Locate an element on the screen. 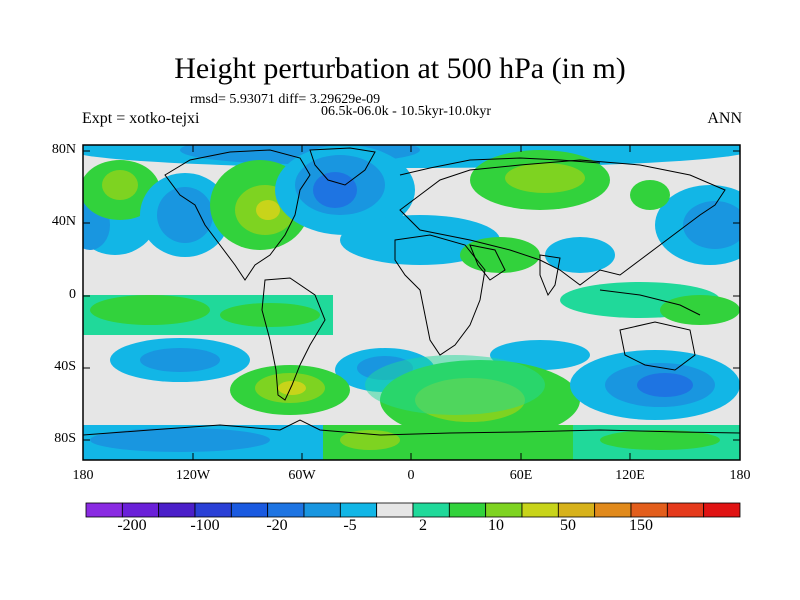 This screenshot has height=600, width=800. field-namerica-yellow is located at coordinates (268, 210).